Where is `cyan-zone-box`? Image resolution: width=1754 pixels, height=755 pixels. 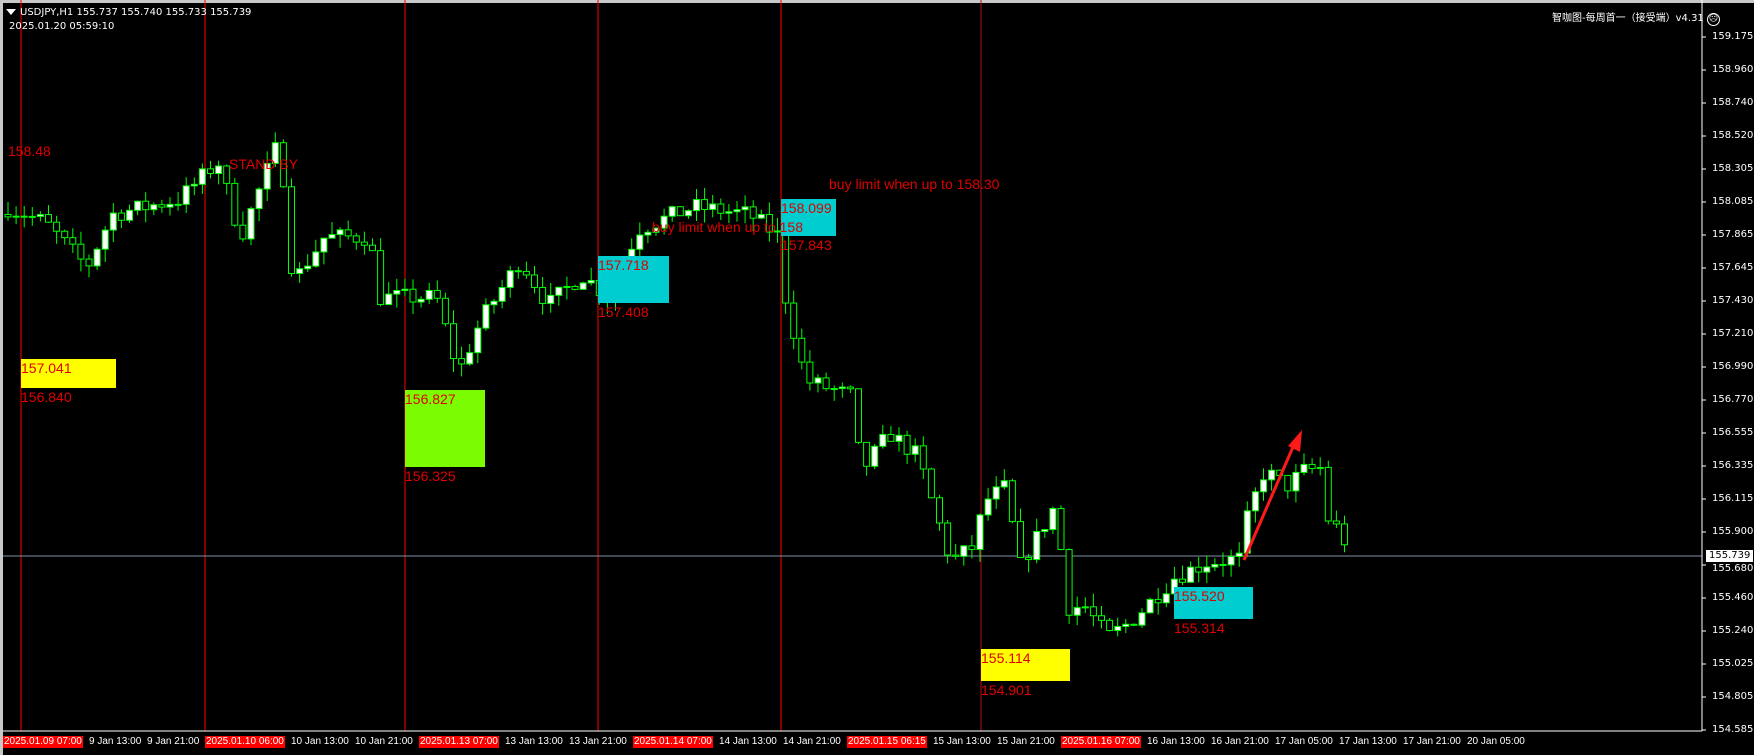 cyan-zone-box is located at coordinates (1213, 603).